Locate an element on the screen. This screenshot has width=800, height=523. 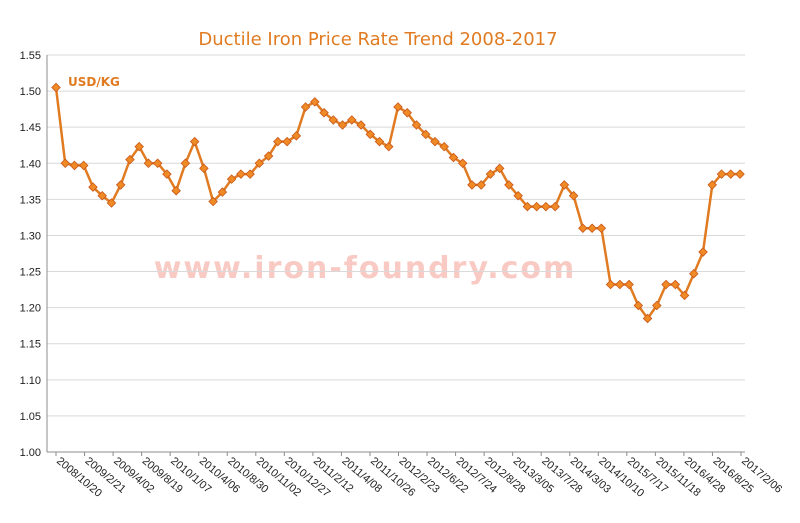
watermark: www.iron-foundry.com is located at coordinates (365, 268).